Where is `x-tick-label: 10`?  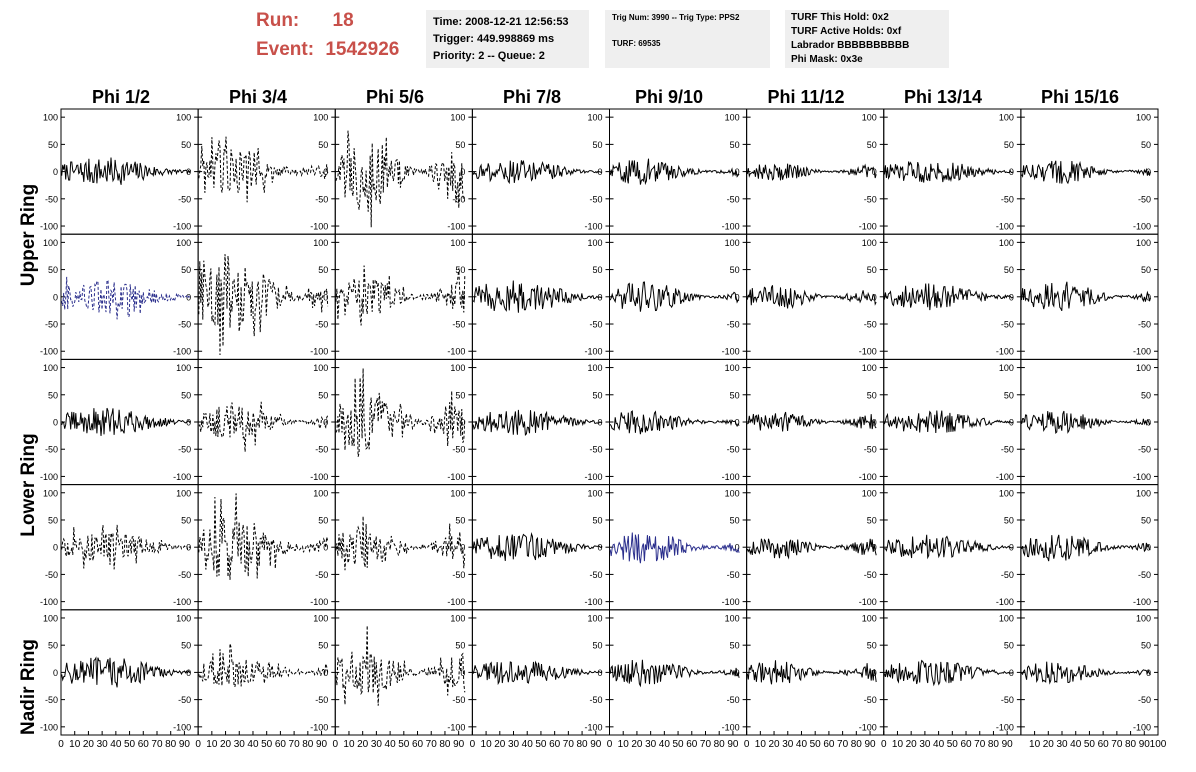
x-tick-label: 10 is located at coordinates (898, 744).